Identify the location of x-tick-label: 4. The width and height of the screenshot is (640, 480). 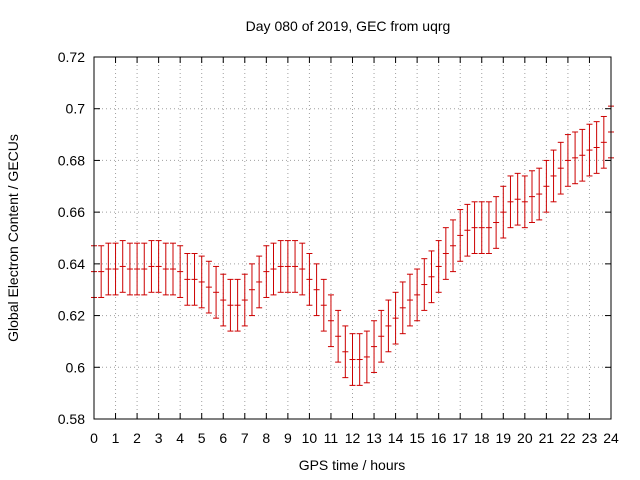
(180, 438).